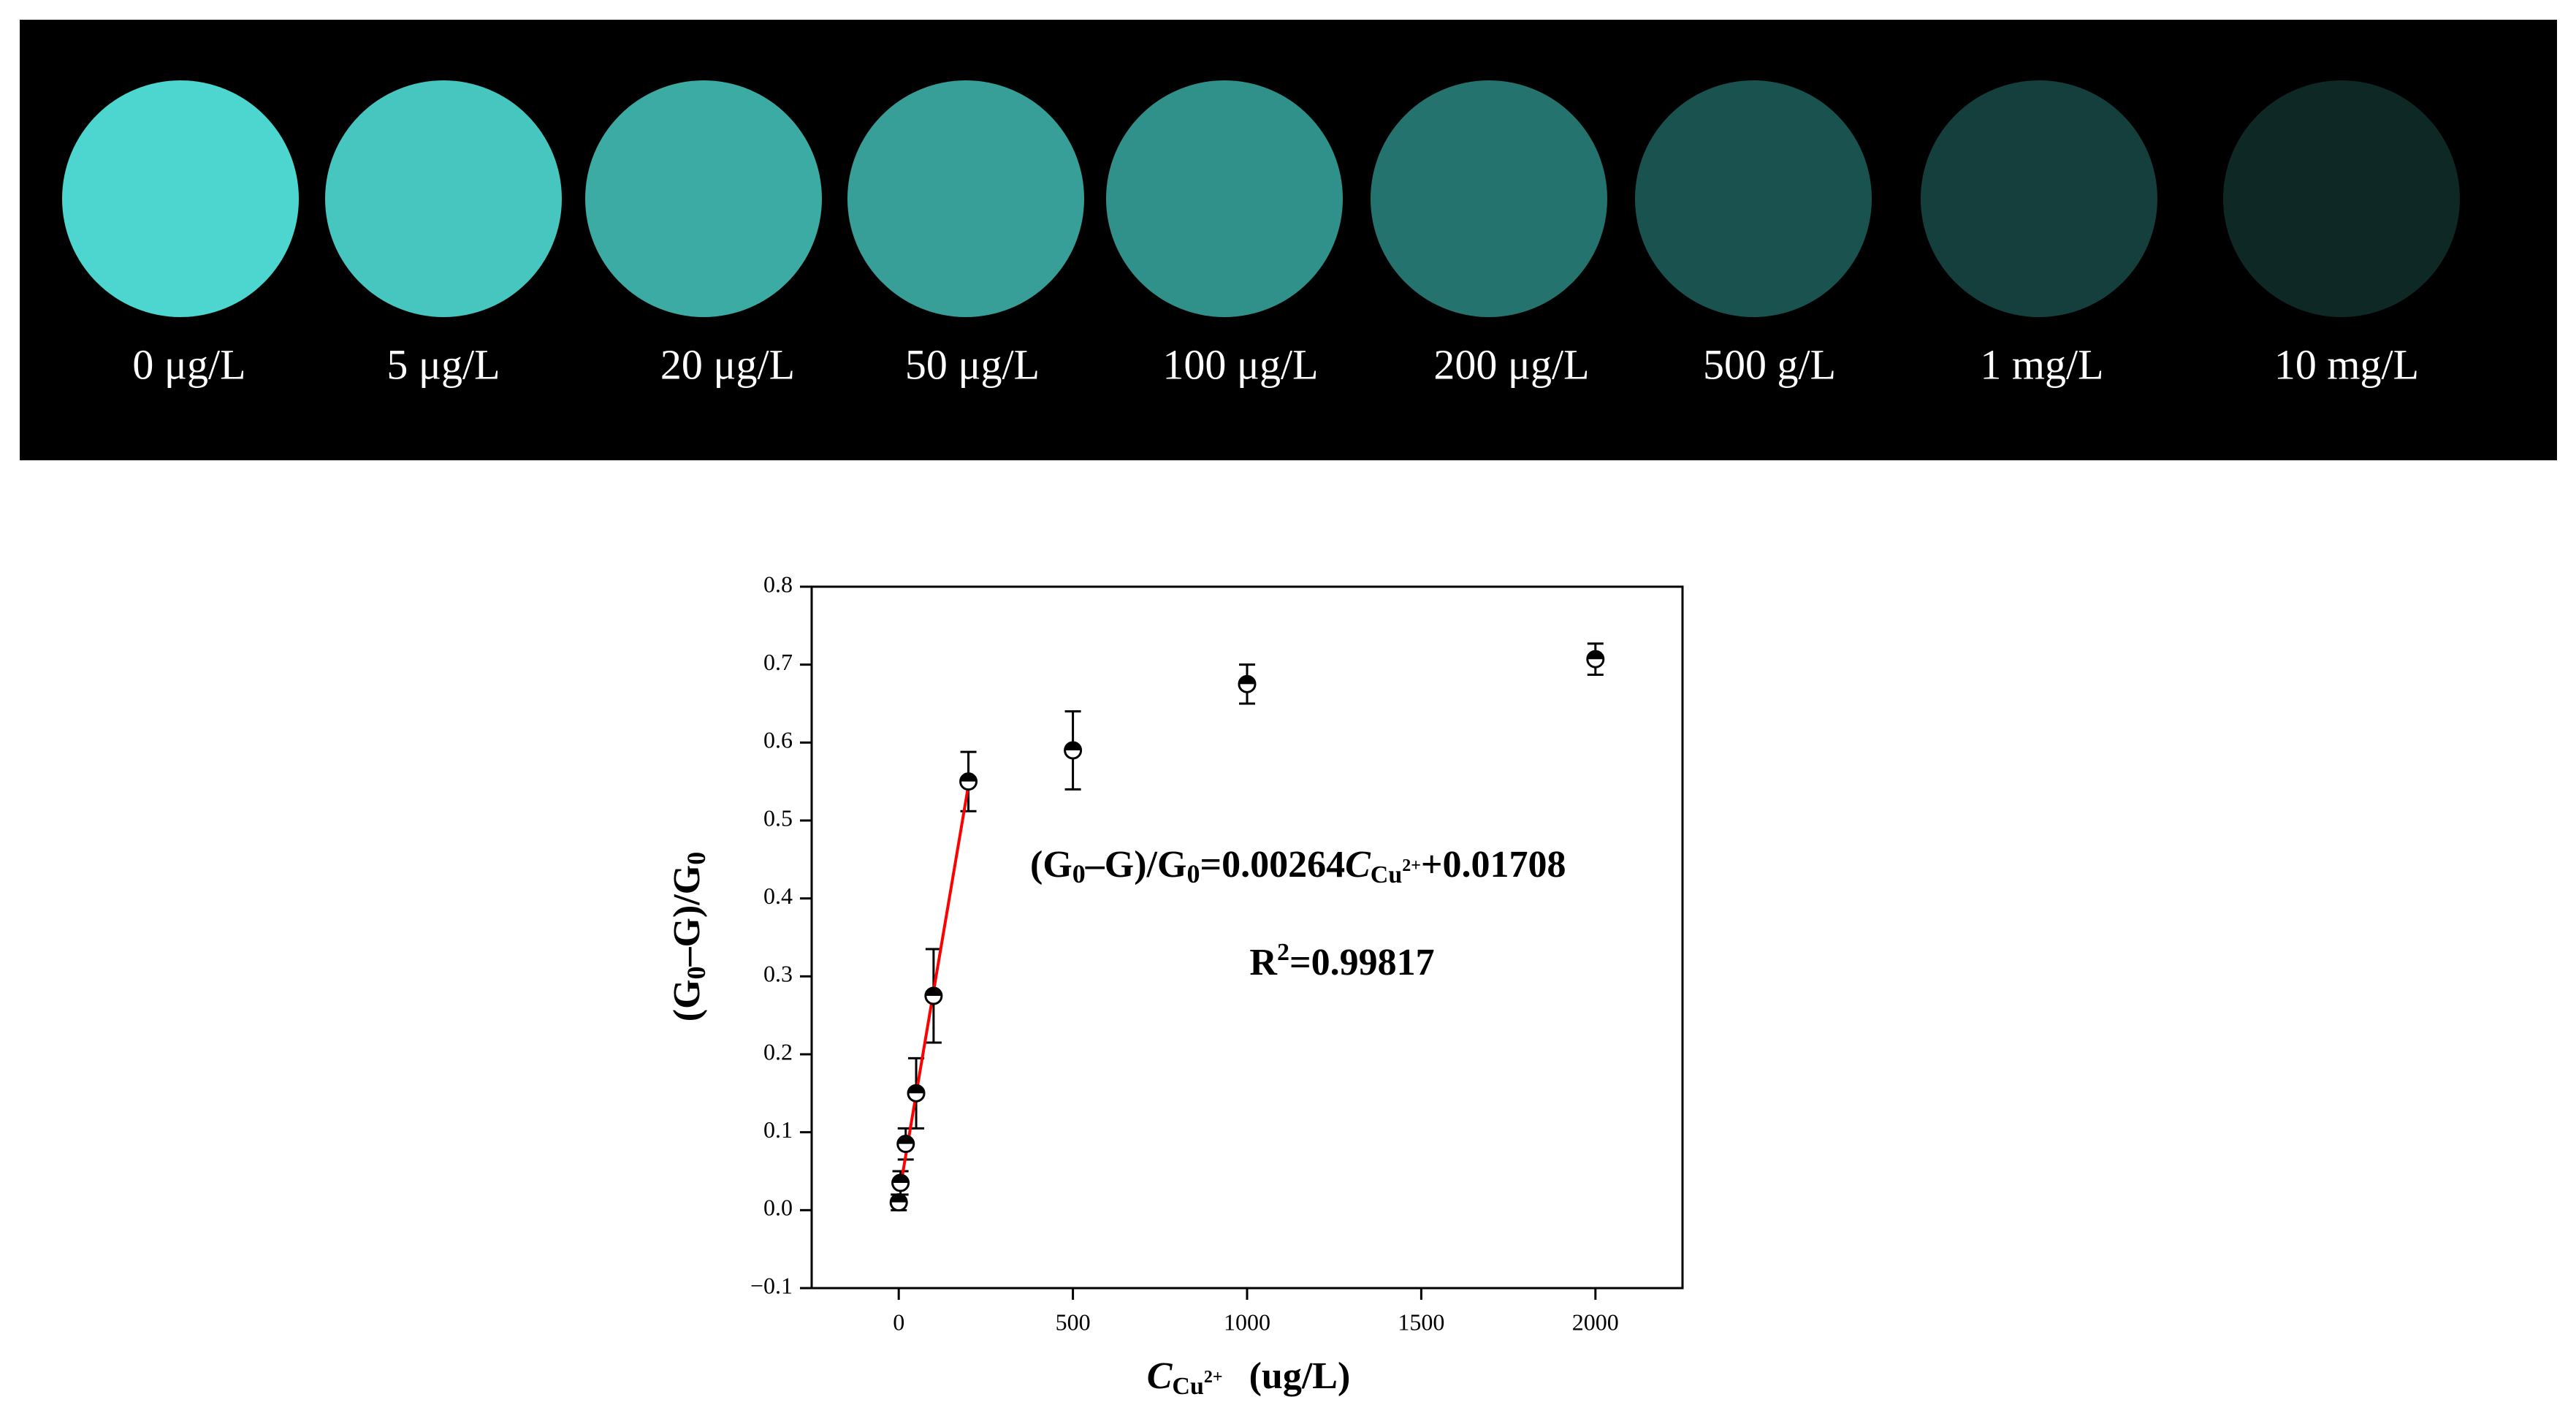  What do you see at coordinates (778, 1208) in the screenshot?
I see `y-tick-label: 0.0` at bounding box center [778, 1208].